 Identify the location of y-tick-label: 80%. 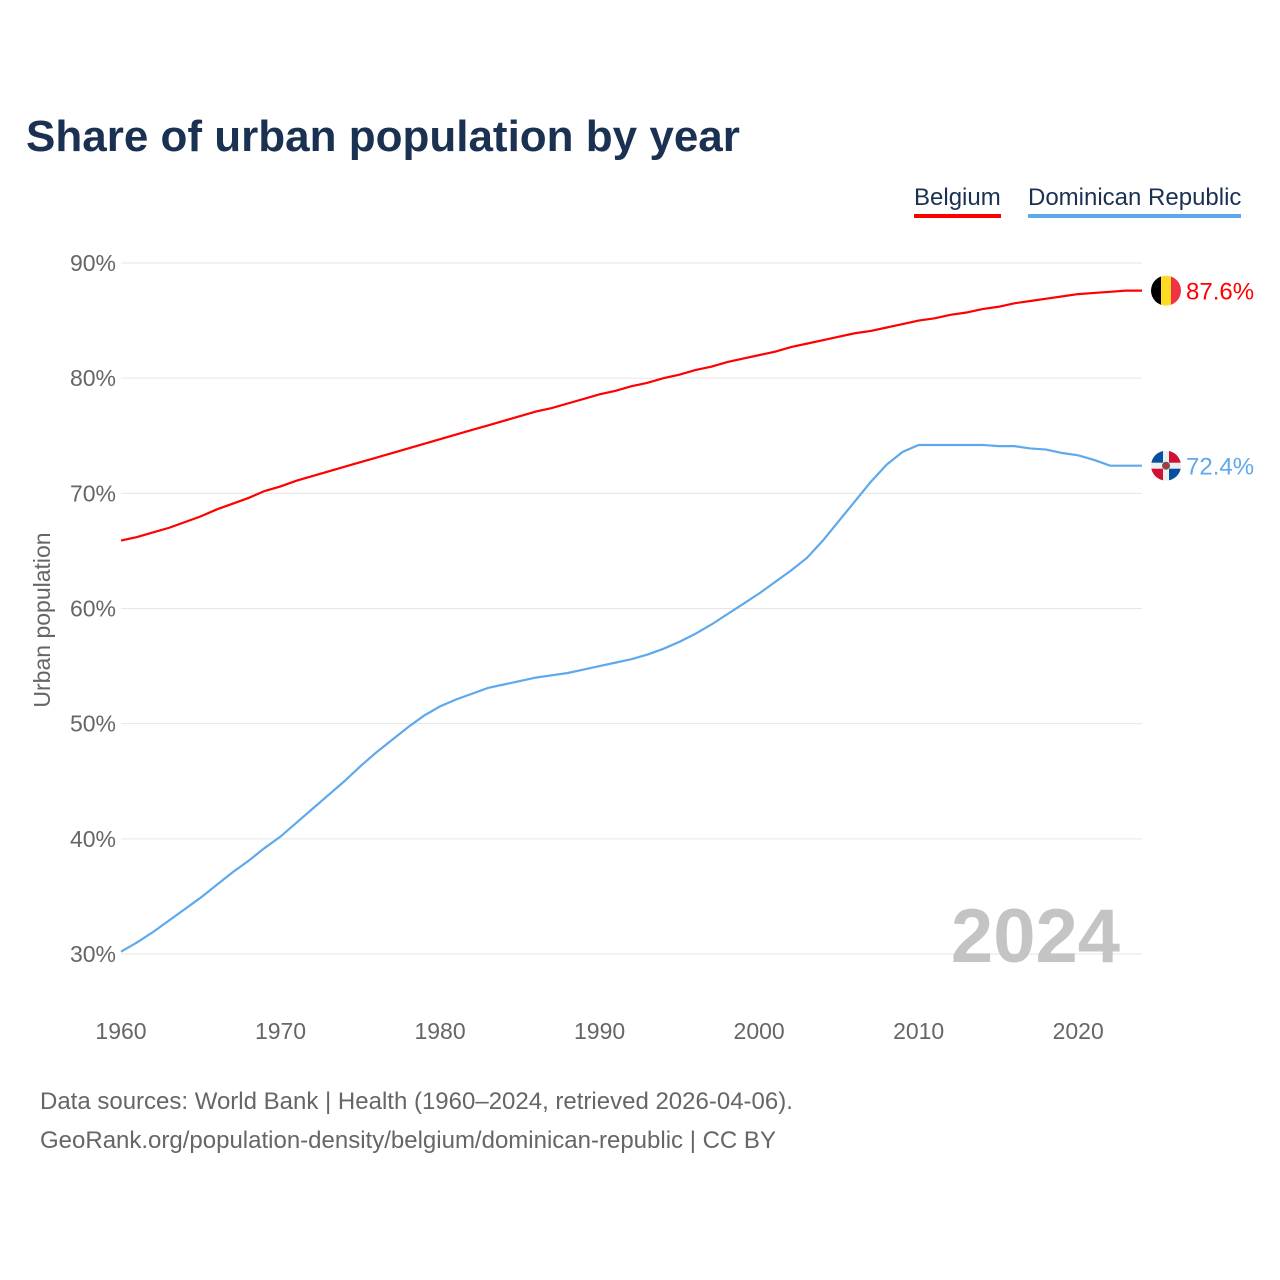
(93, 378).